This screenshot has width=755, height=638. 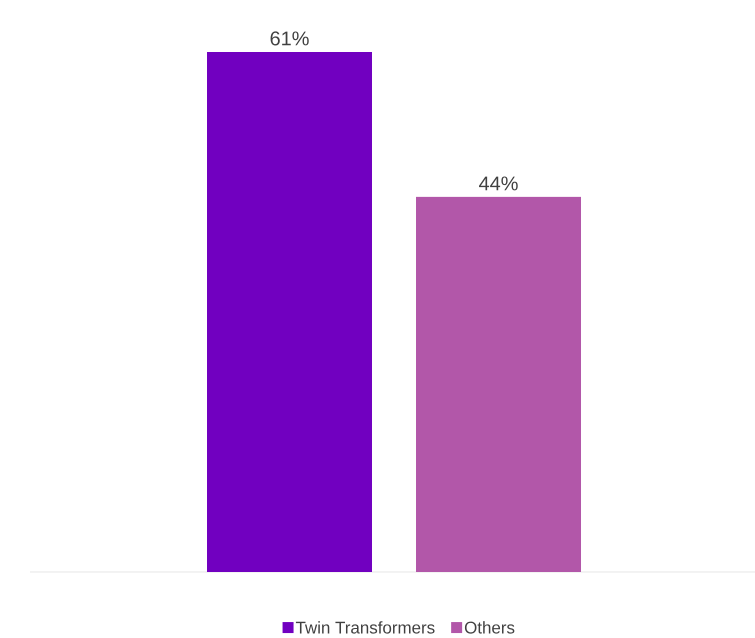 I want to click on legend-label: Others, so click(x=489, y=627).